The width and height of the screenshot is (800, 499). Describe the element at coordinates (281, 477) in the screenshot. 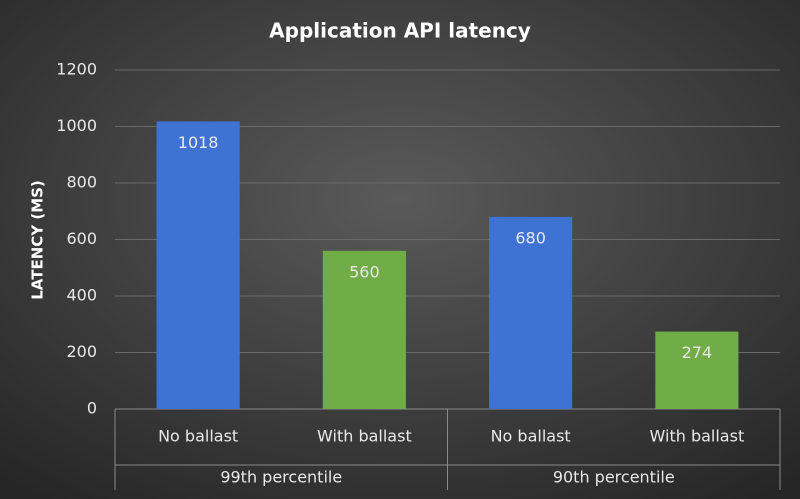

I see `group-label: 99th percentile` at that location.